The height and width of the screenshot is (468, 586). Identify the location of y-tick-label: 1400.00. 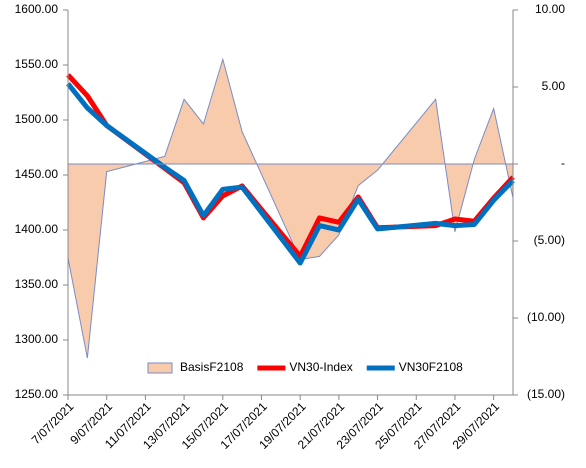
(37, 229).